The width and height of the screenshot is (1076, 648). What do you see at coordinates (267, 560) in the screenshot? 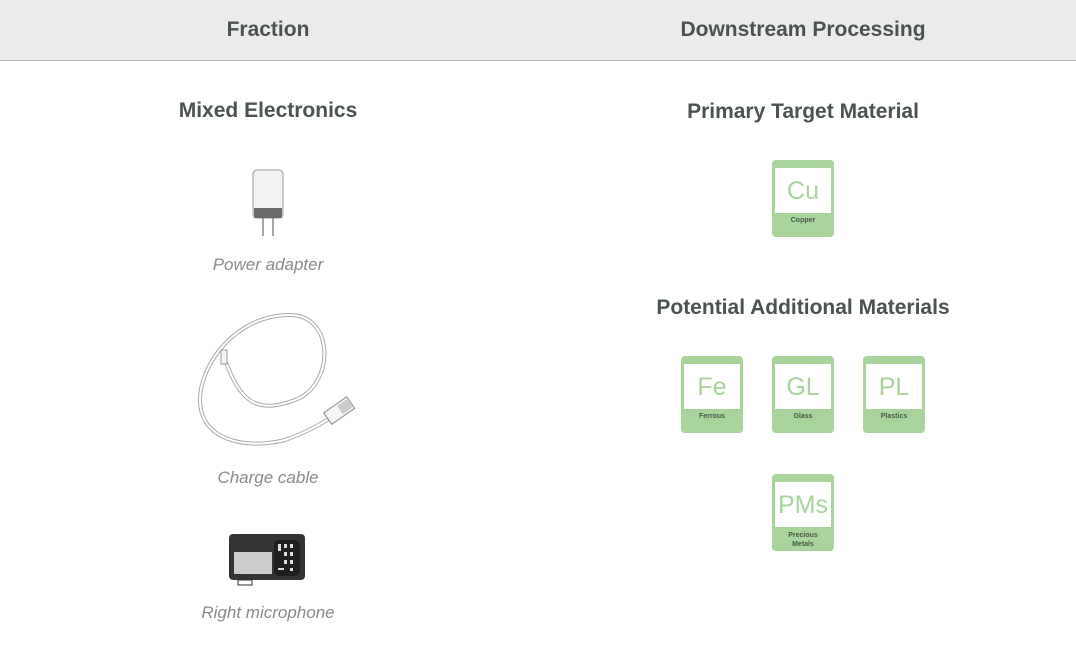
I see `microphone-module-icon` at bounding box center [267, 560].